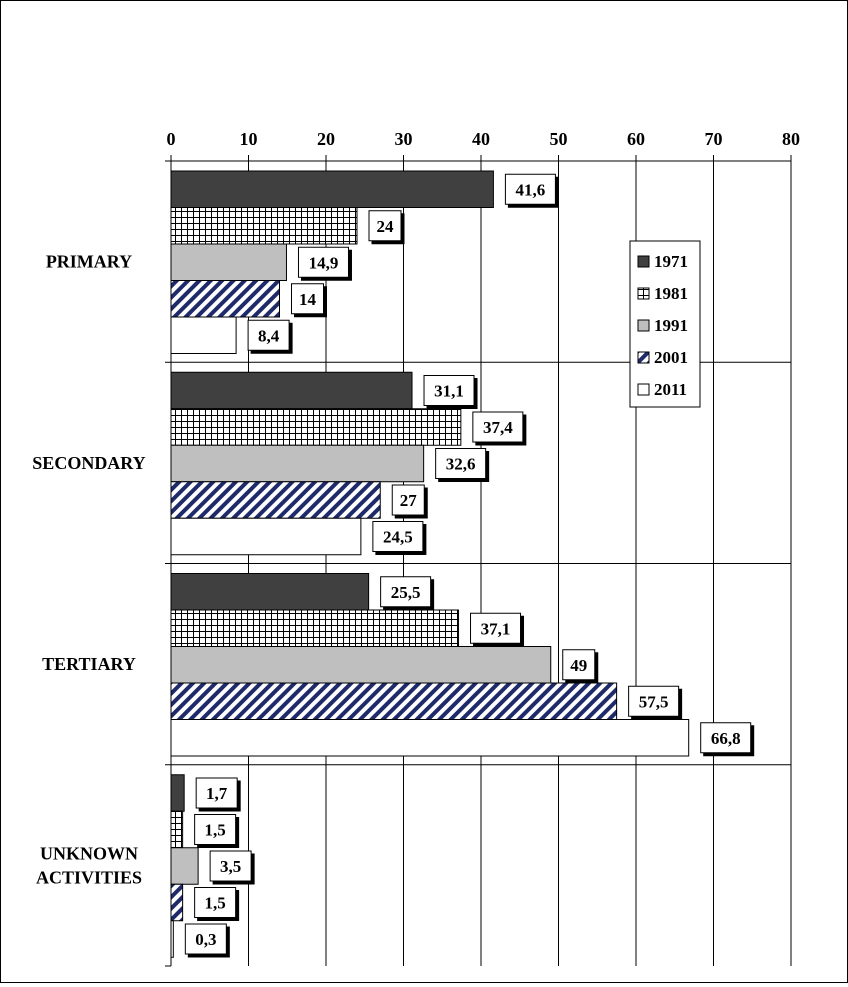  I want to click on legend: 1971 1981 1991 2001 2011, so click(665, 324).